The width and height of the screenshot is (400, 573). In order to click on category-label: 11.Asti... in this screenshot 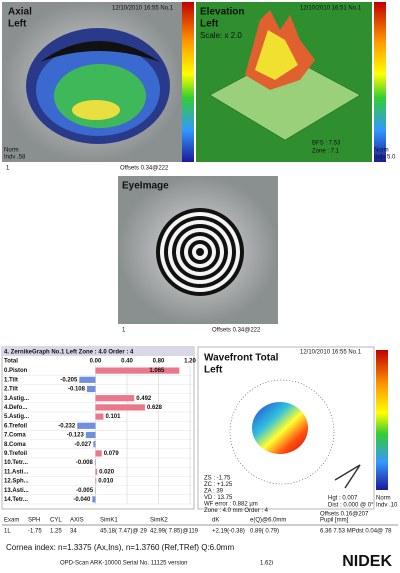, I will do `click(16, 472)`.